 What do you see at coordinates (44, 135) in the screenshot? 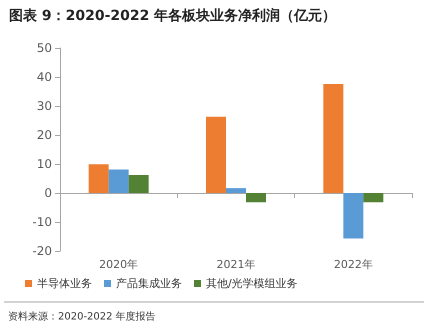
I see `y-tick-label: 20` at bounding box center [44, 135].